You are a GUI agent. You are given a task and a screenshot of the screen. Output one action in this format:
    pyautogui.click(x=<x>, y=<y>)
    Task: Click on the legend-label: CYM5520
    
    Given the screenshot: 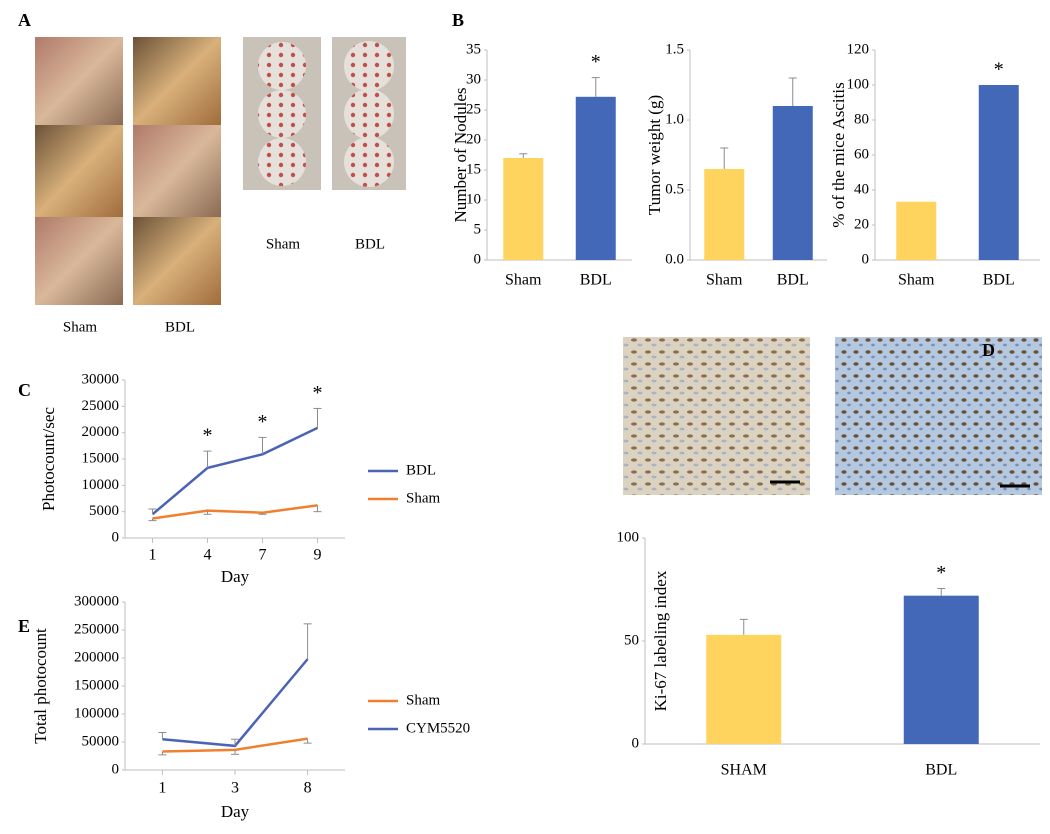 What is the action you would take?
    pyautogui.click(x=438, y=728)
    